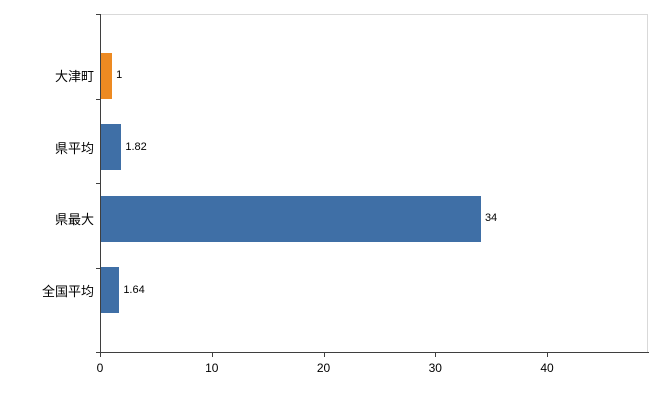  What do you see at coordinates (74, 148) in the screenshot?
I see `category-label: 県平均` at bounding box center [74, 148].